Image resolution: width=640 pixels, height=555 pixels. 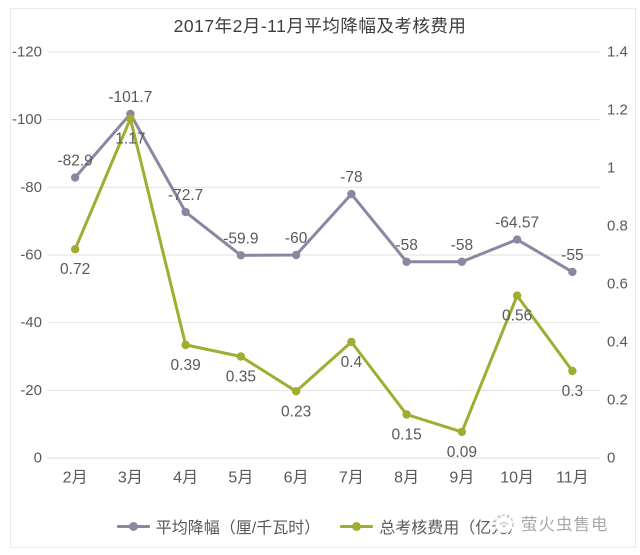 What do you see at coordinates (572, 255) in the screenshot?
I see `data-label: -55` at bounding box center [572, 255].